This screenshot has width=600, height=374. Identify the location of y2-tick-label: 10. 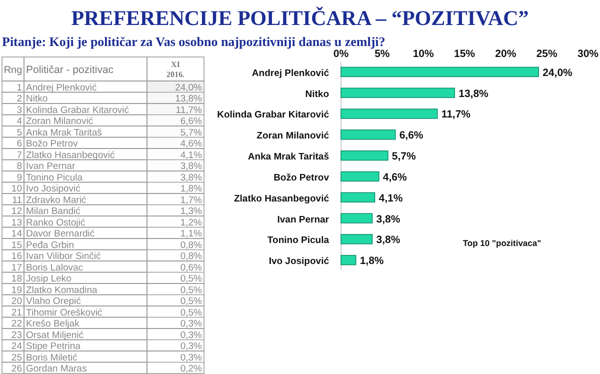
(16, 189).